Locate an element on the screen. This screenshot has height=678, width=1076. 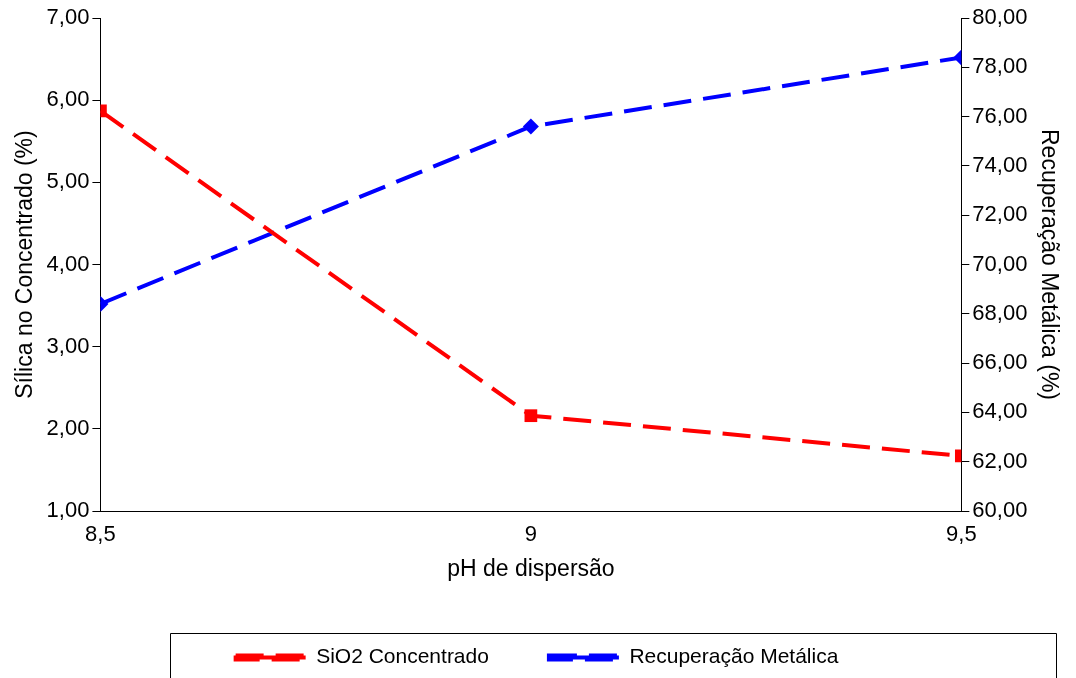
y2-tick-label: 62,00 is located at coordinates (1000, 460).